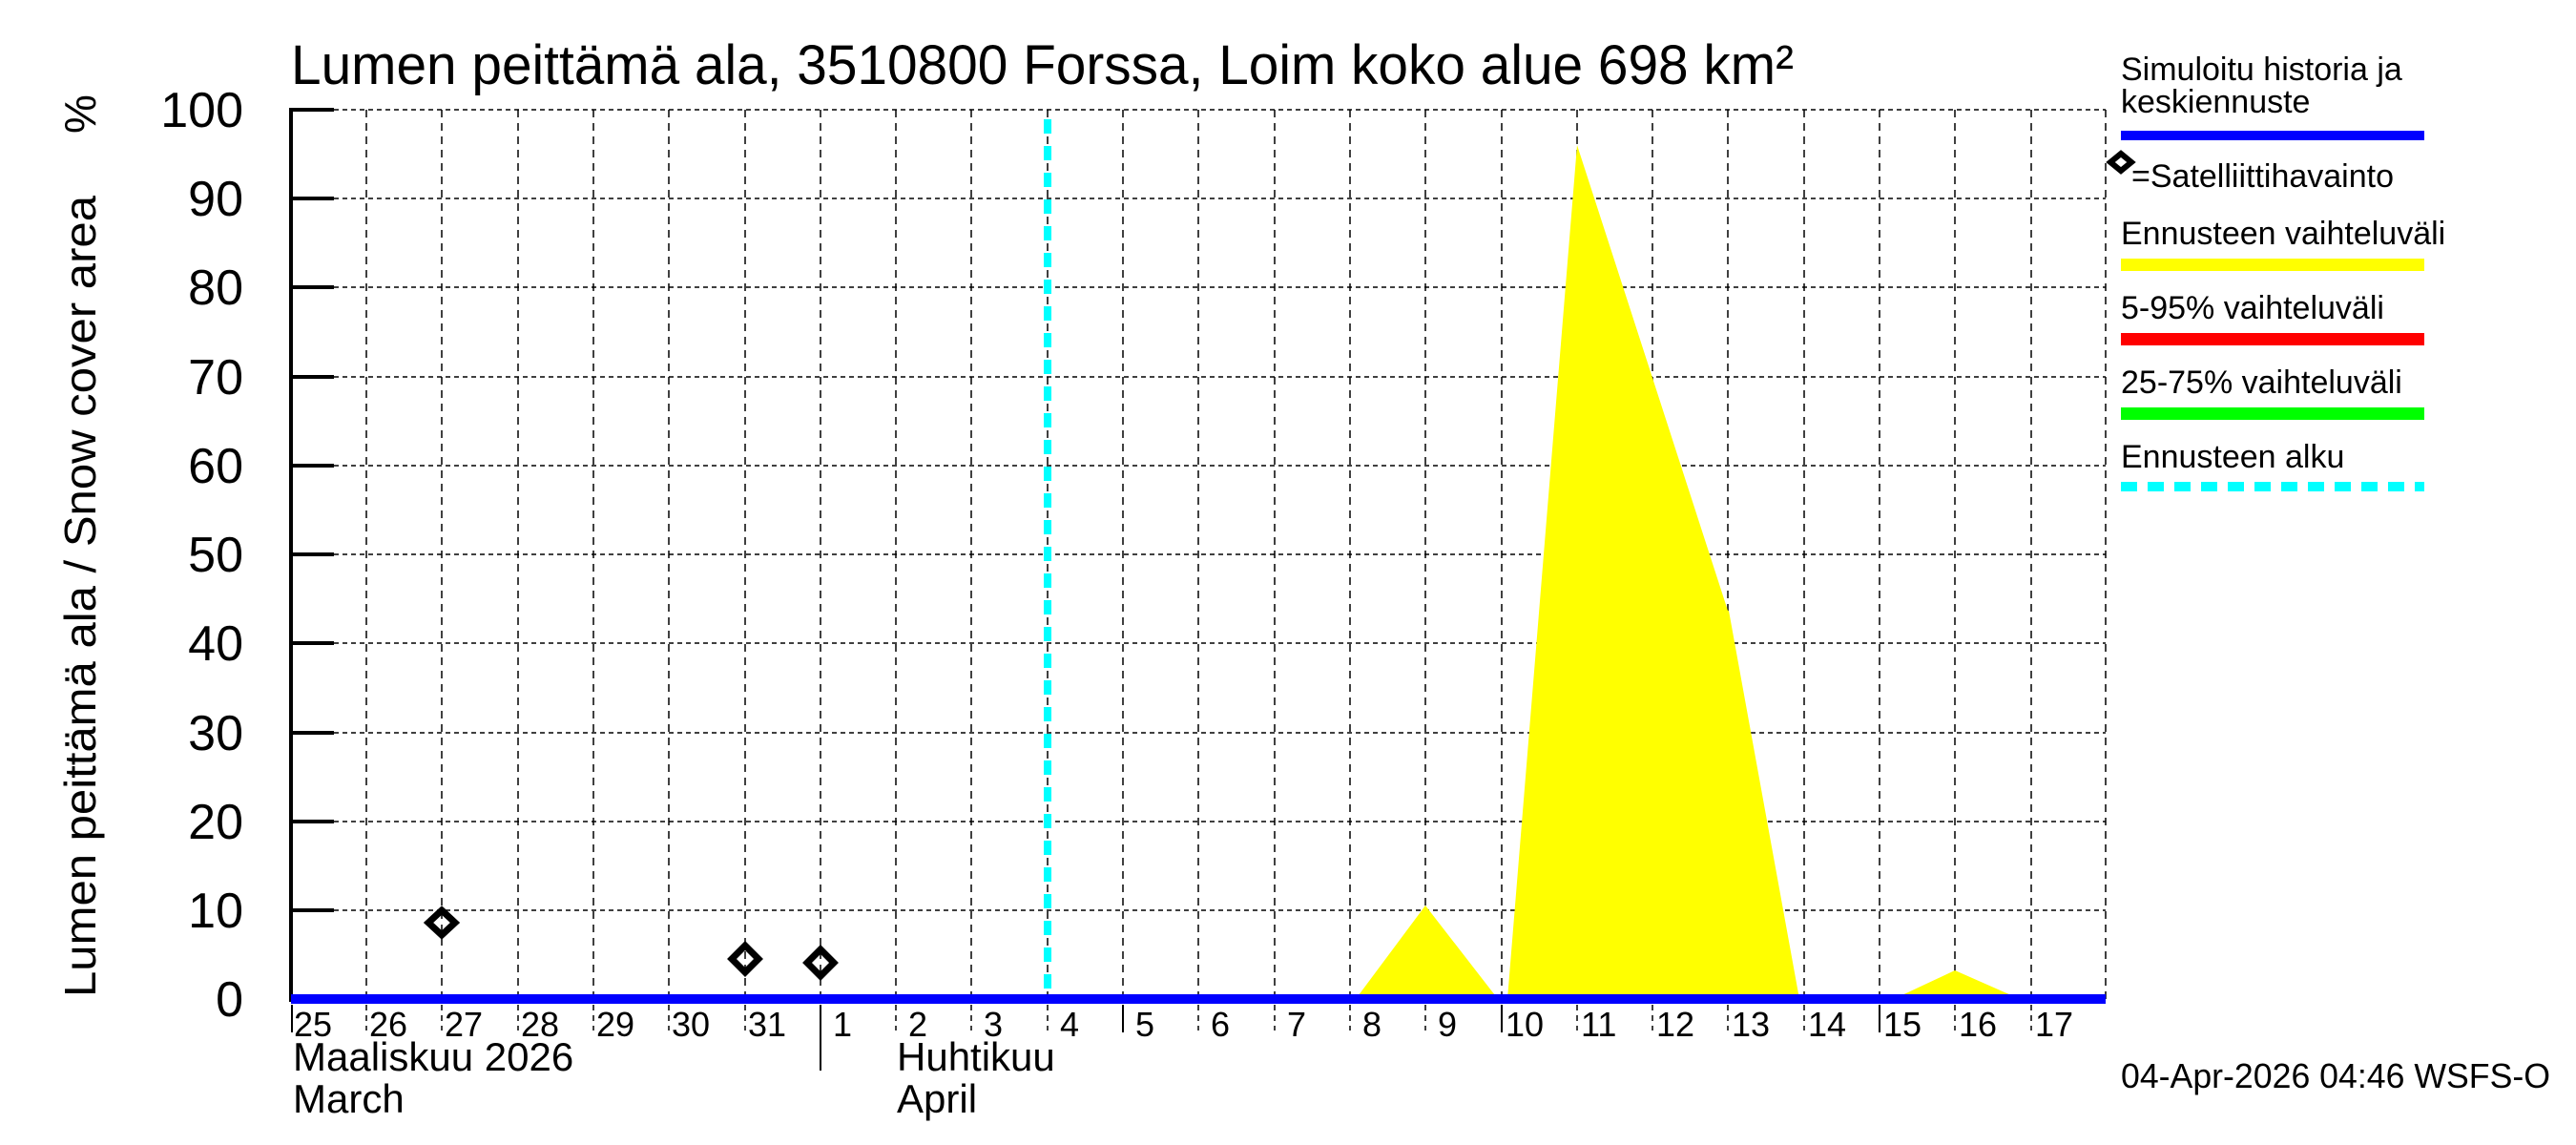 The image size is (2576, 1145). Describe the element at coordinates (1525, 1025) in the screenshot. I see `x-label-10: 10` at that location.